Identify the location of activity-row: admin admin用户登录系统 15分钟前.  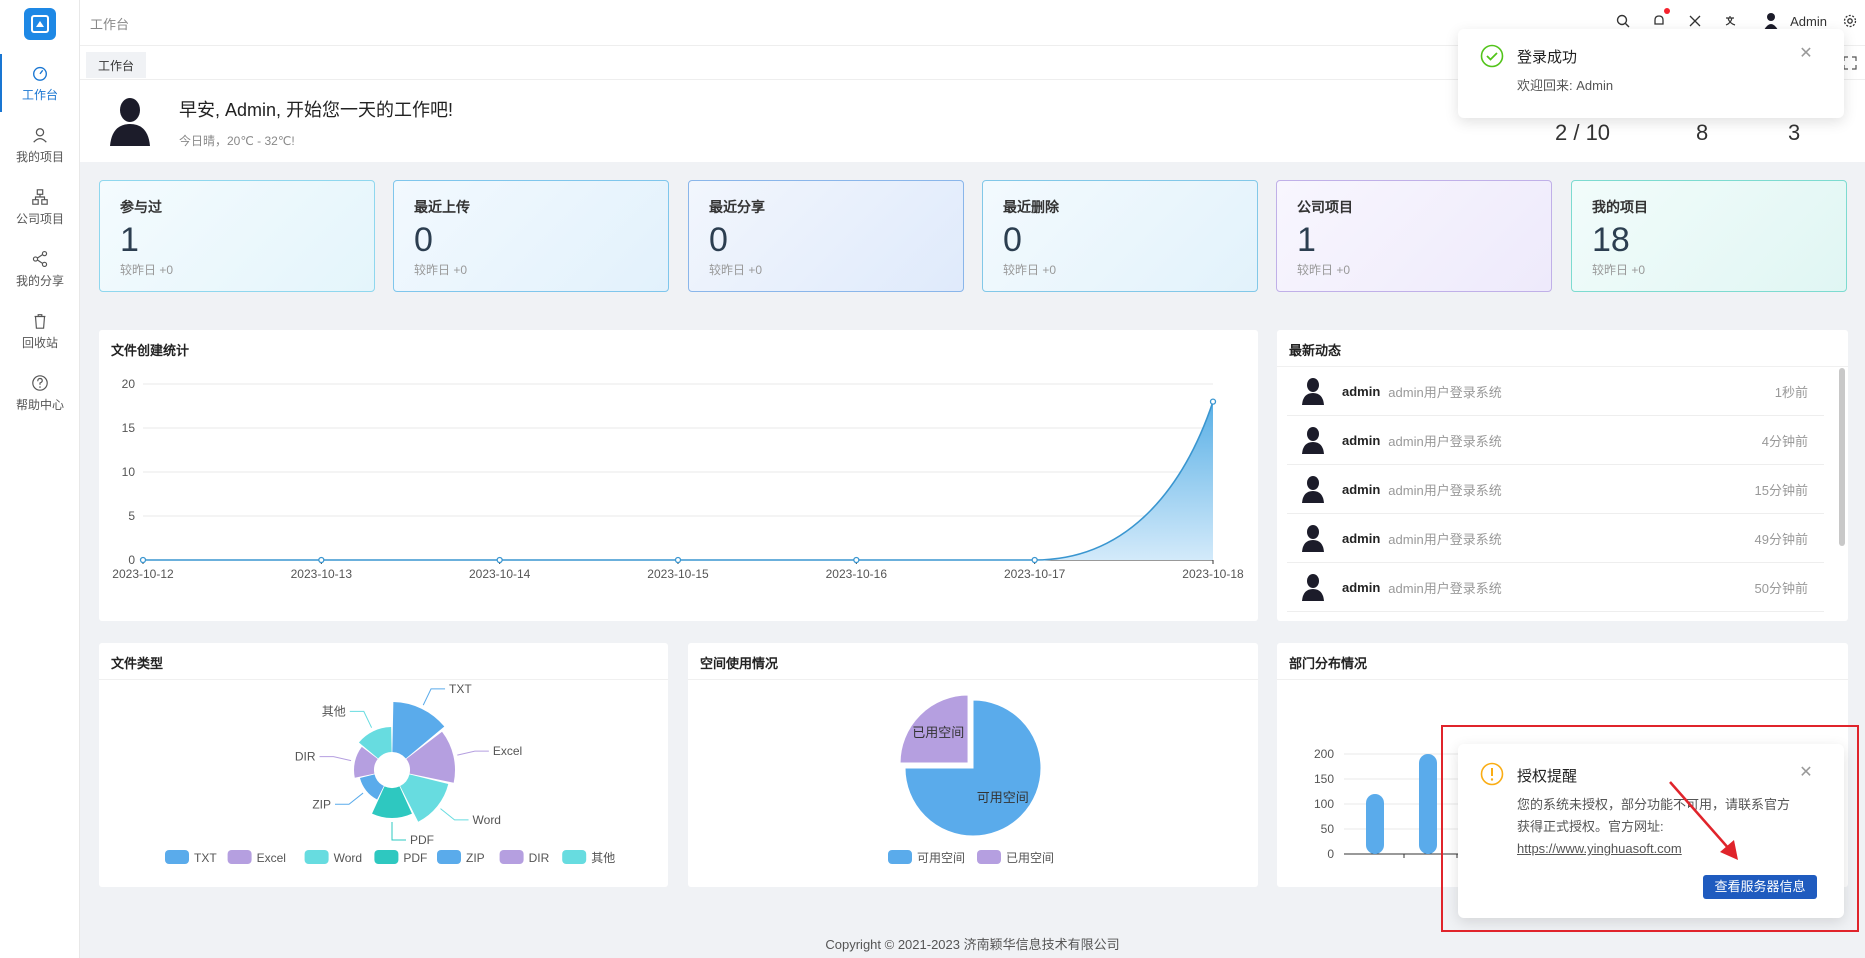
(1555, 489).